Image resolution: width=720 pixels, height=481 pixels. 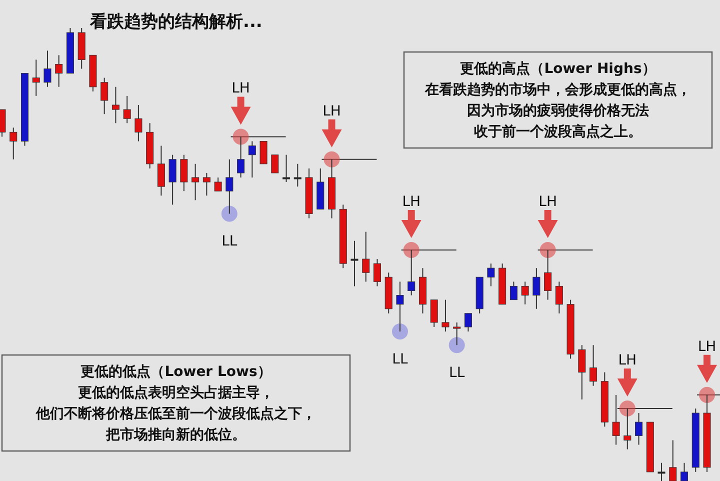 What do you see at coordinates (175, 413) in the screenshot?
I see `annotation: 更低的低点表明空头占据主导，他们不断将价格压低至前一个波段低点之下，把市场推向新的低位。` at bounding box center [175, 413].